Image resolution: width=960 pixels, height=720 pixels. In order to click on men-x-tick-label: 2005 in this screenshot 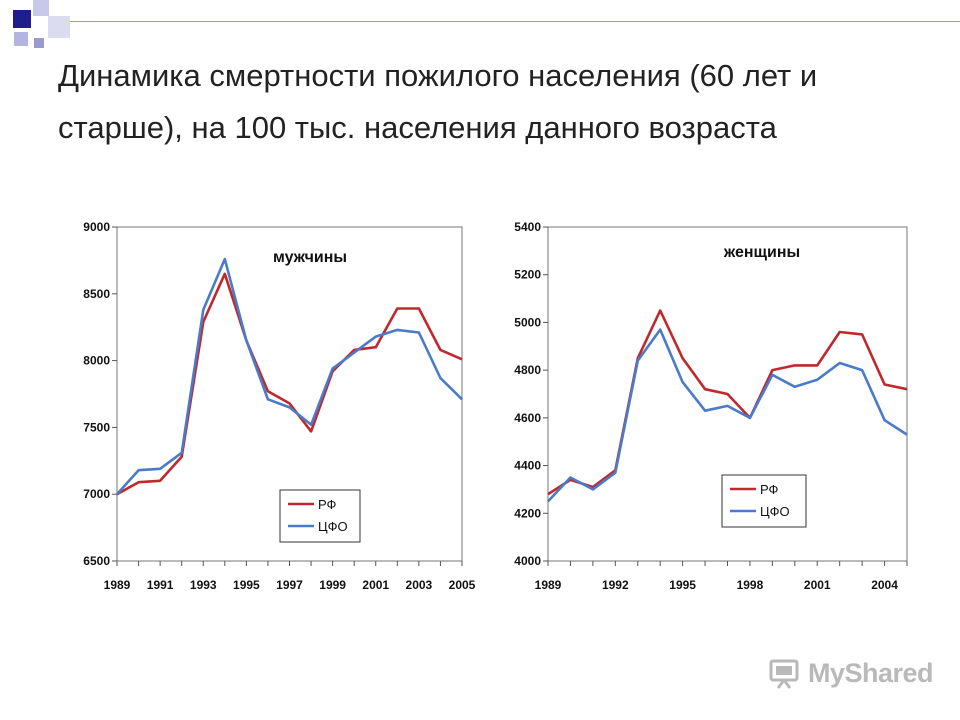, I will do `click(462, 585)`.